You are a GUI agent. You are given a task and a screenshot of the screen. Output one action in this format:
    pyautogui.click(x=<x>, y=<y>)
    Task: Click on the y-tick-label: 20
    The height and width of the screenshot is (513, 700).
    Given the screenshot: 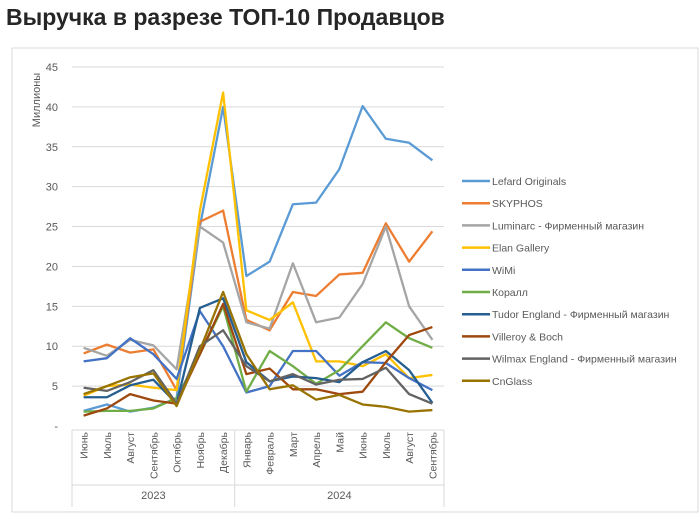 What is the action you would take?
    pyautogui.click(x=52, y=267)
    